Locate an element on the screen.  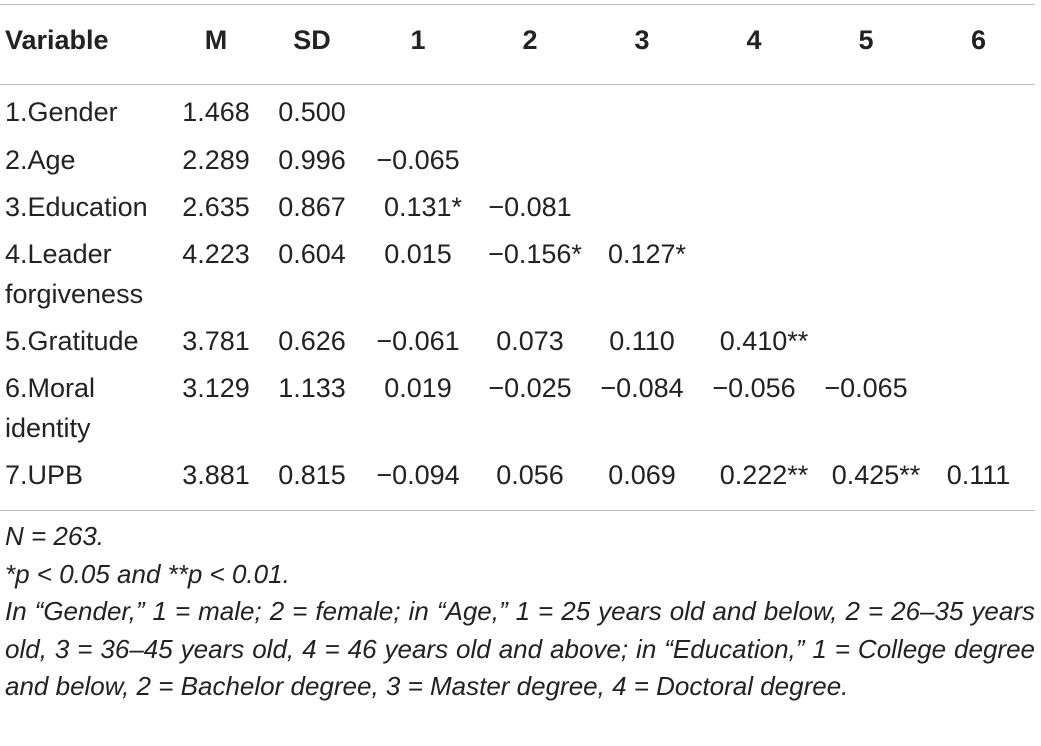
note-sample-size: N = 263. is located at coordinates (55, 536).